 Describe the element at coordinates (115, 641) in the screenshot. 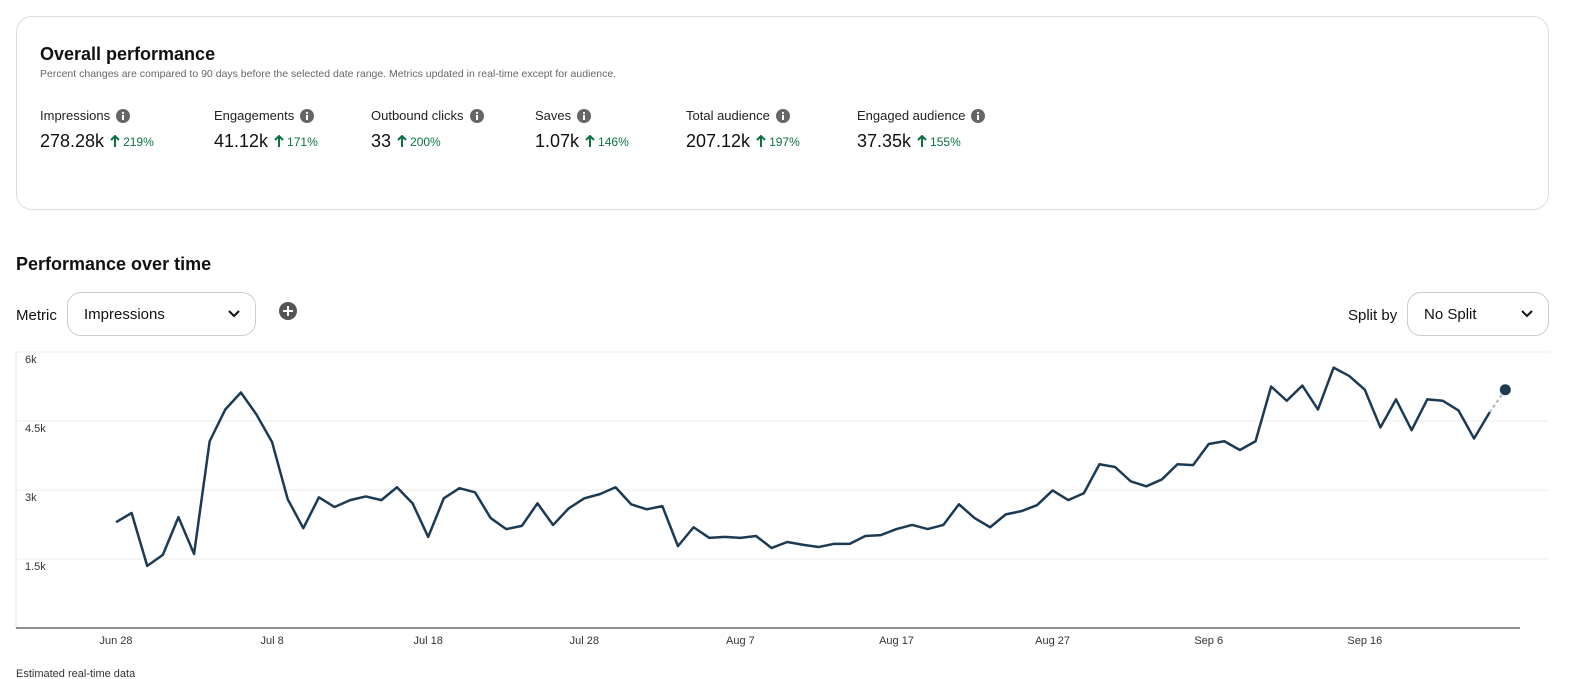

I see `x-tick-label: Jun 28` at that location.